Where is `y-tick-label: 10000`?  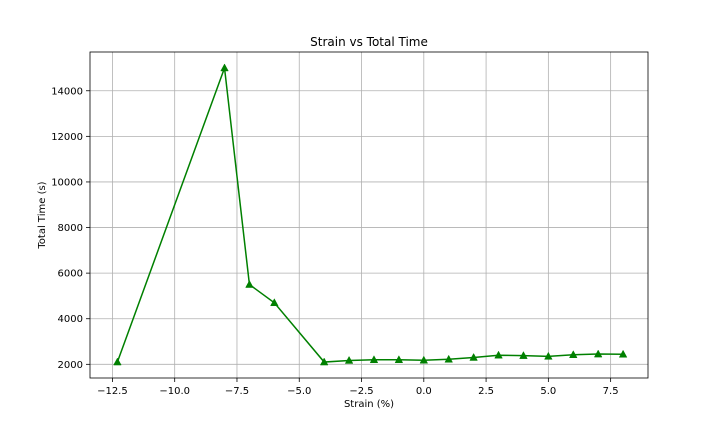 y-tick-label: 10000 is located at coordinates (67, 182).